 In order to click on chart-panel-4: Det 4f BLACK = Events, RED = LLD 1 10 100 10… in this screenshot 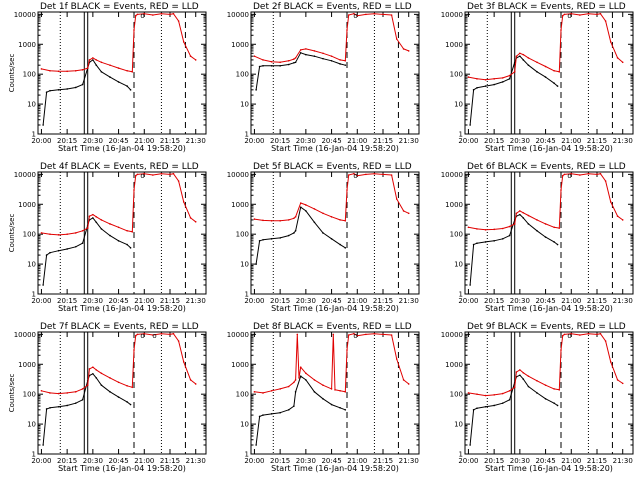, I will do `click(107, 237)`.